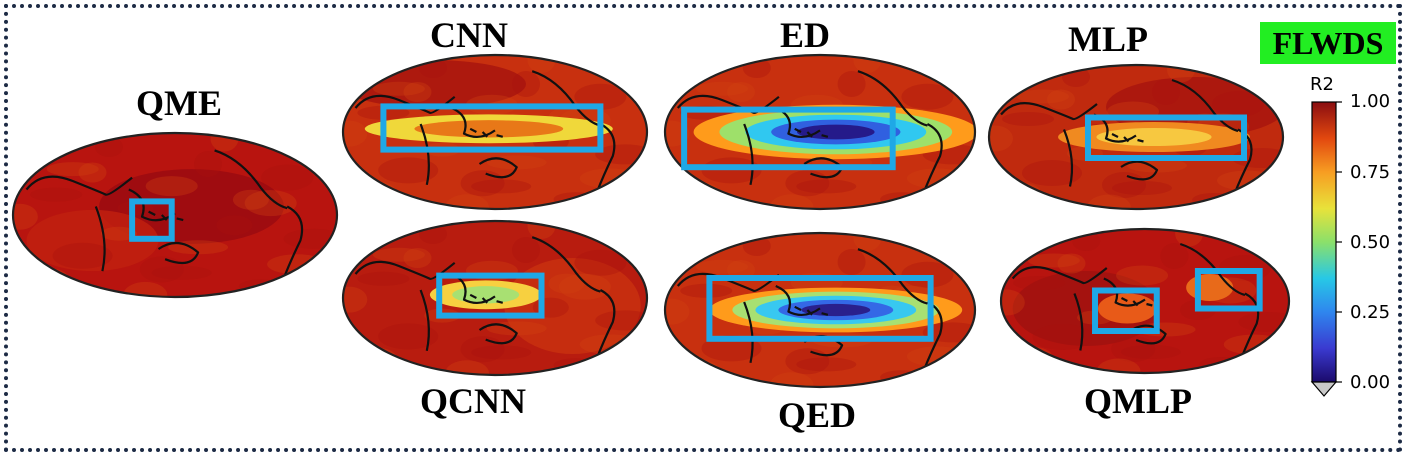 This screenshot has height=460, width=1410. I want to click on colorbar-tick-label: 0.25, so click(1370, 312).